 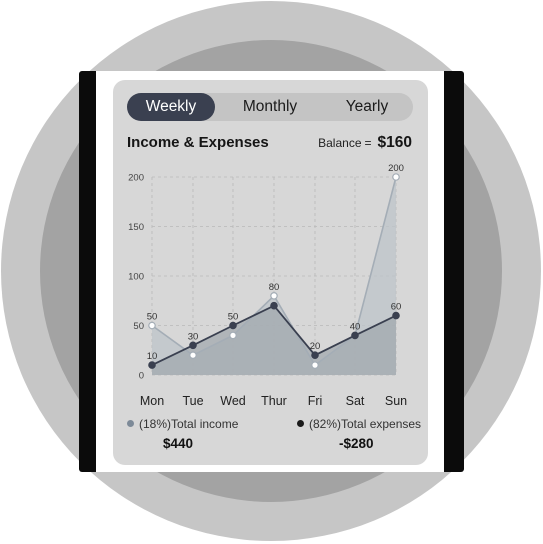 What do you see at coordinates (178, 443) in the screenshot?
I see `total-income-value: $440` at bounding box center [178, 443].